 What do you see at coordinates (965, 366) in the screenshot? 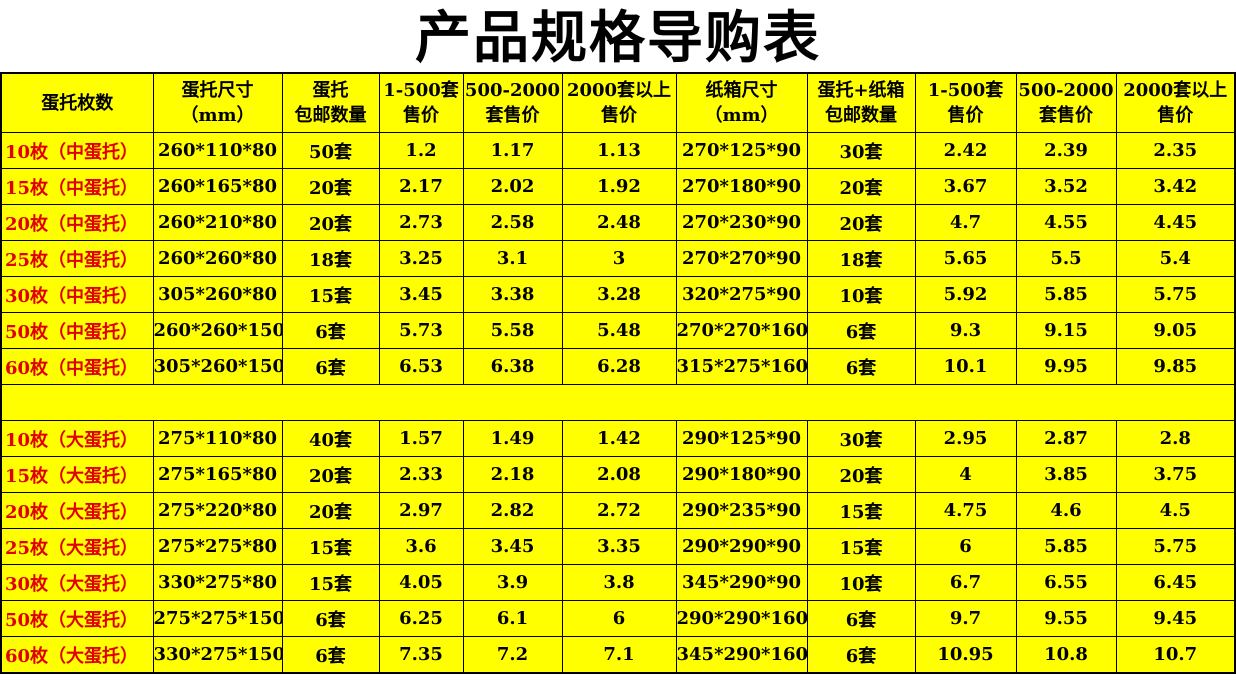
I see `data-cell: 10.1` at bounding box center [965, 366].